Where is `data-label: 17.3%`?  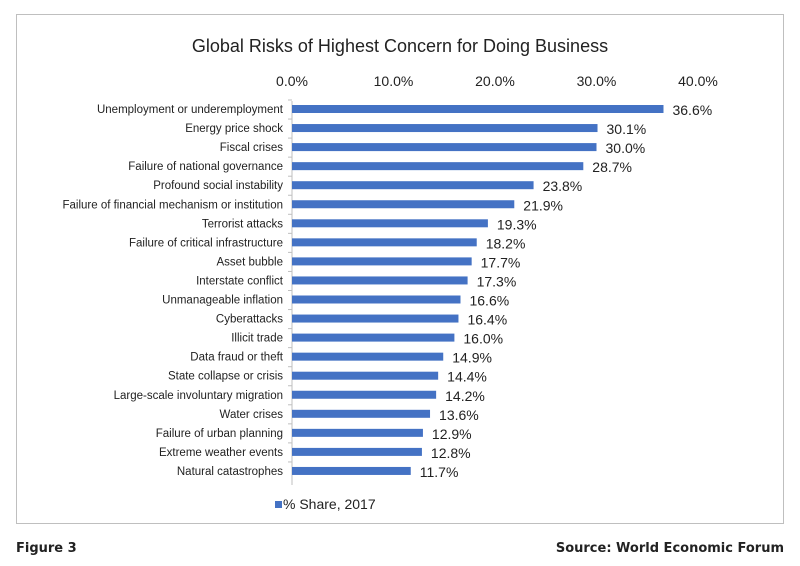 data-label: 17.3% is located at coordinates (497, 281).